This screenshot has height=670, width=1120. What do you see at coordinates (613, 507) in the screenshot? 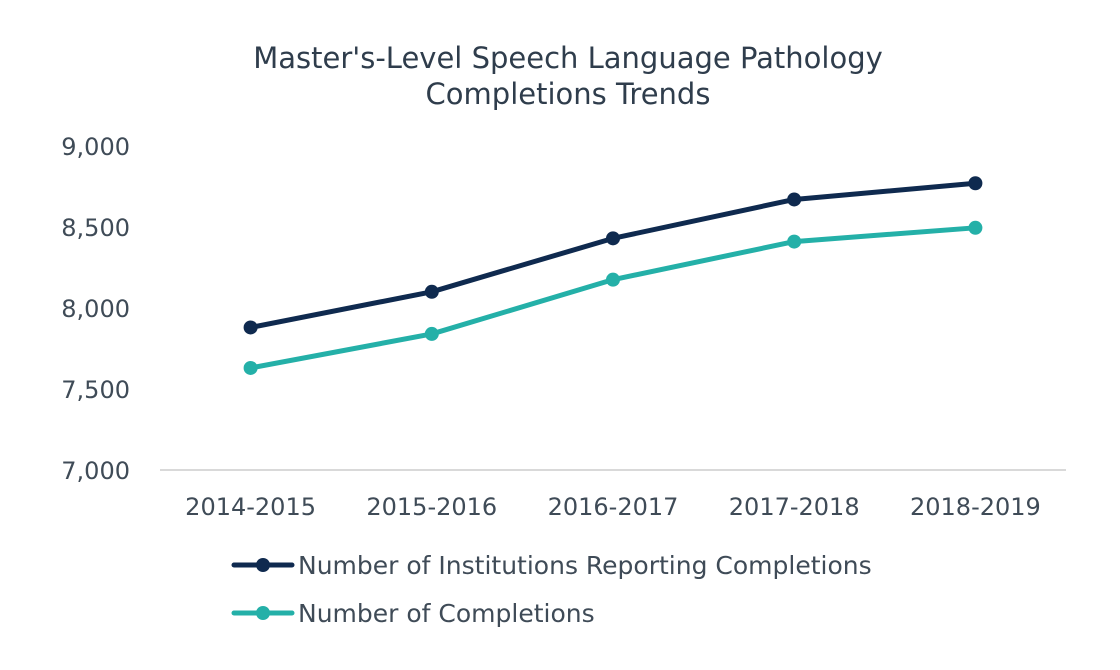
I see `x-tick-label: 2016-2017` at bounding box center [613, 507].